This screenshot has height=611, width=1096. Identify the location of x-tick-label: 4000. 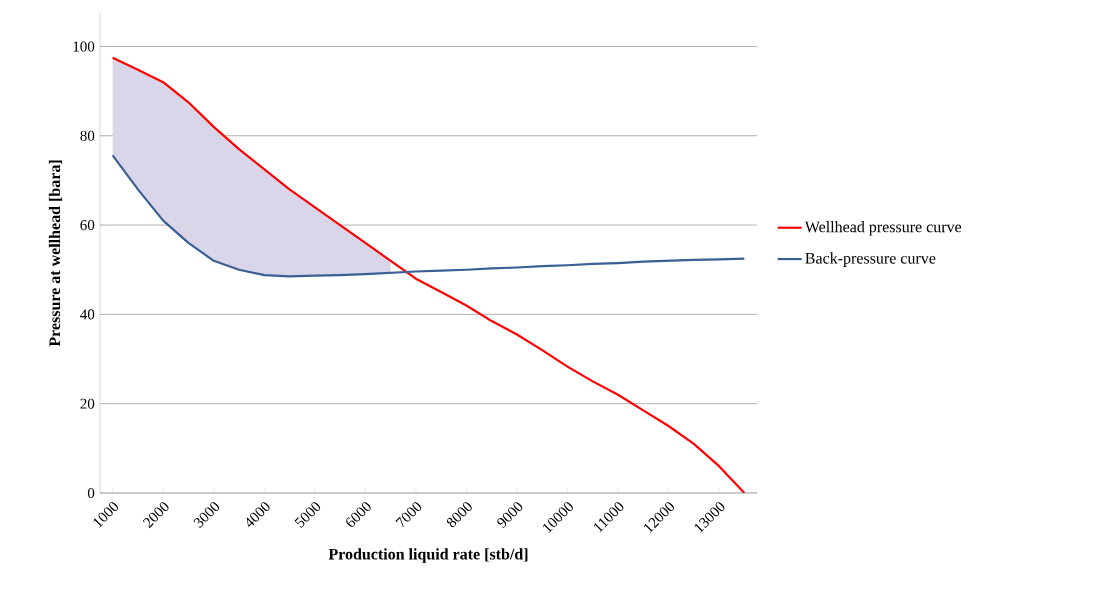
(258, 514).